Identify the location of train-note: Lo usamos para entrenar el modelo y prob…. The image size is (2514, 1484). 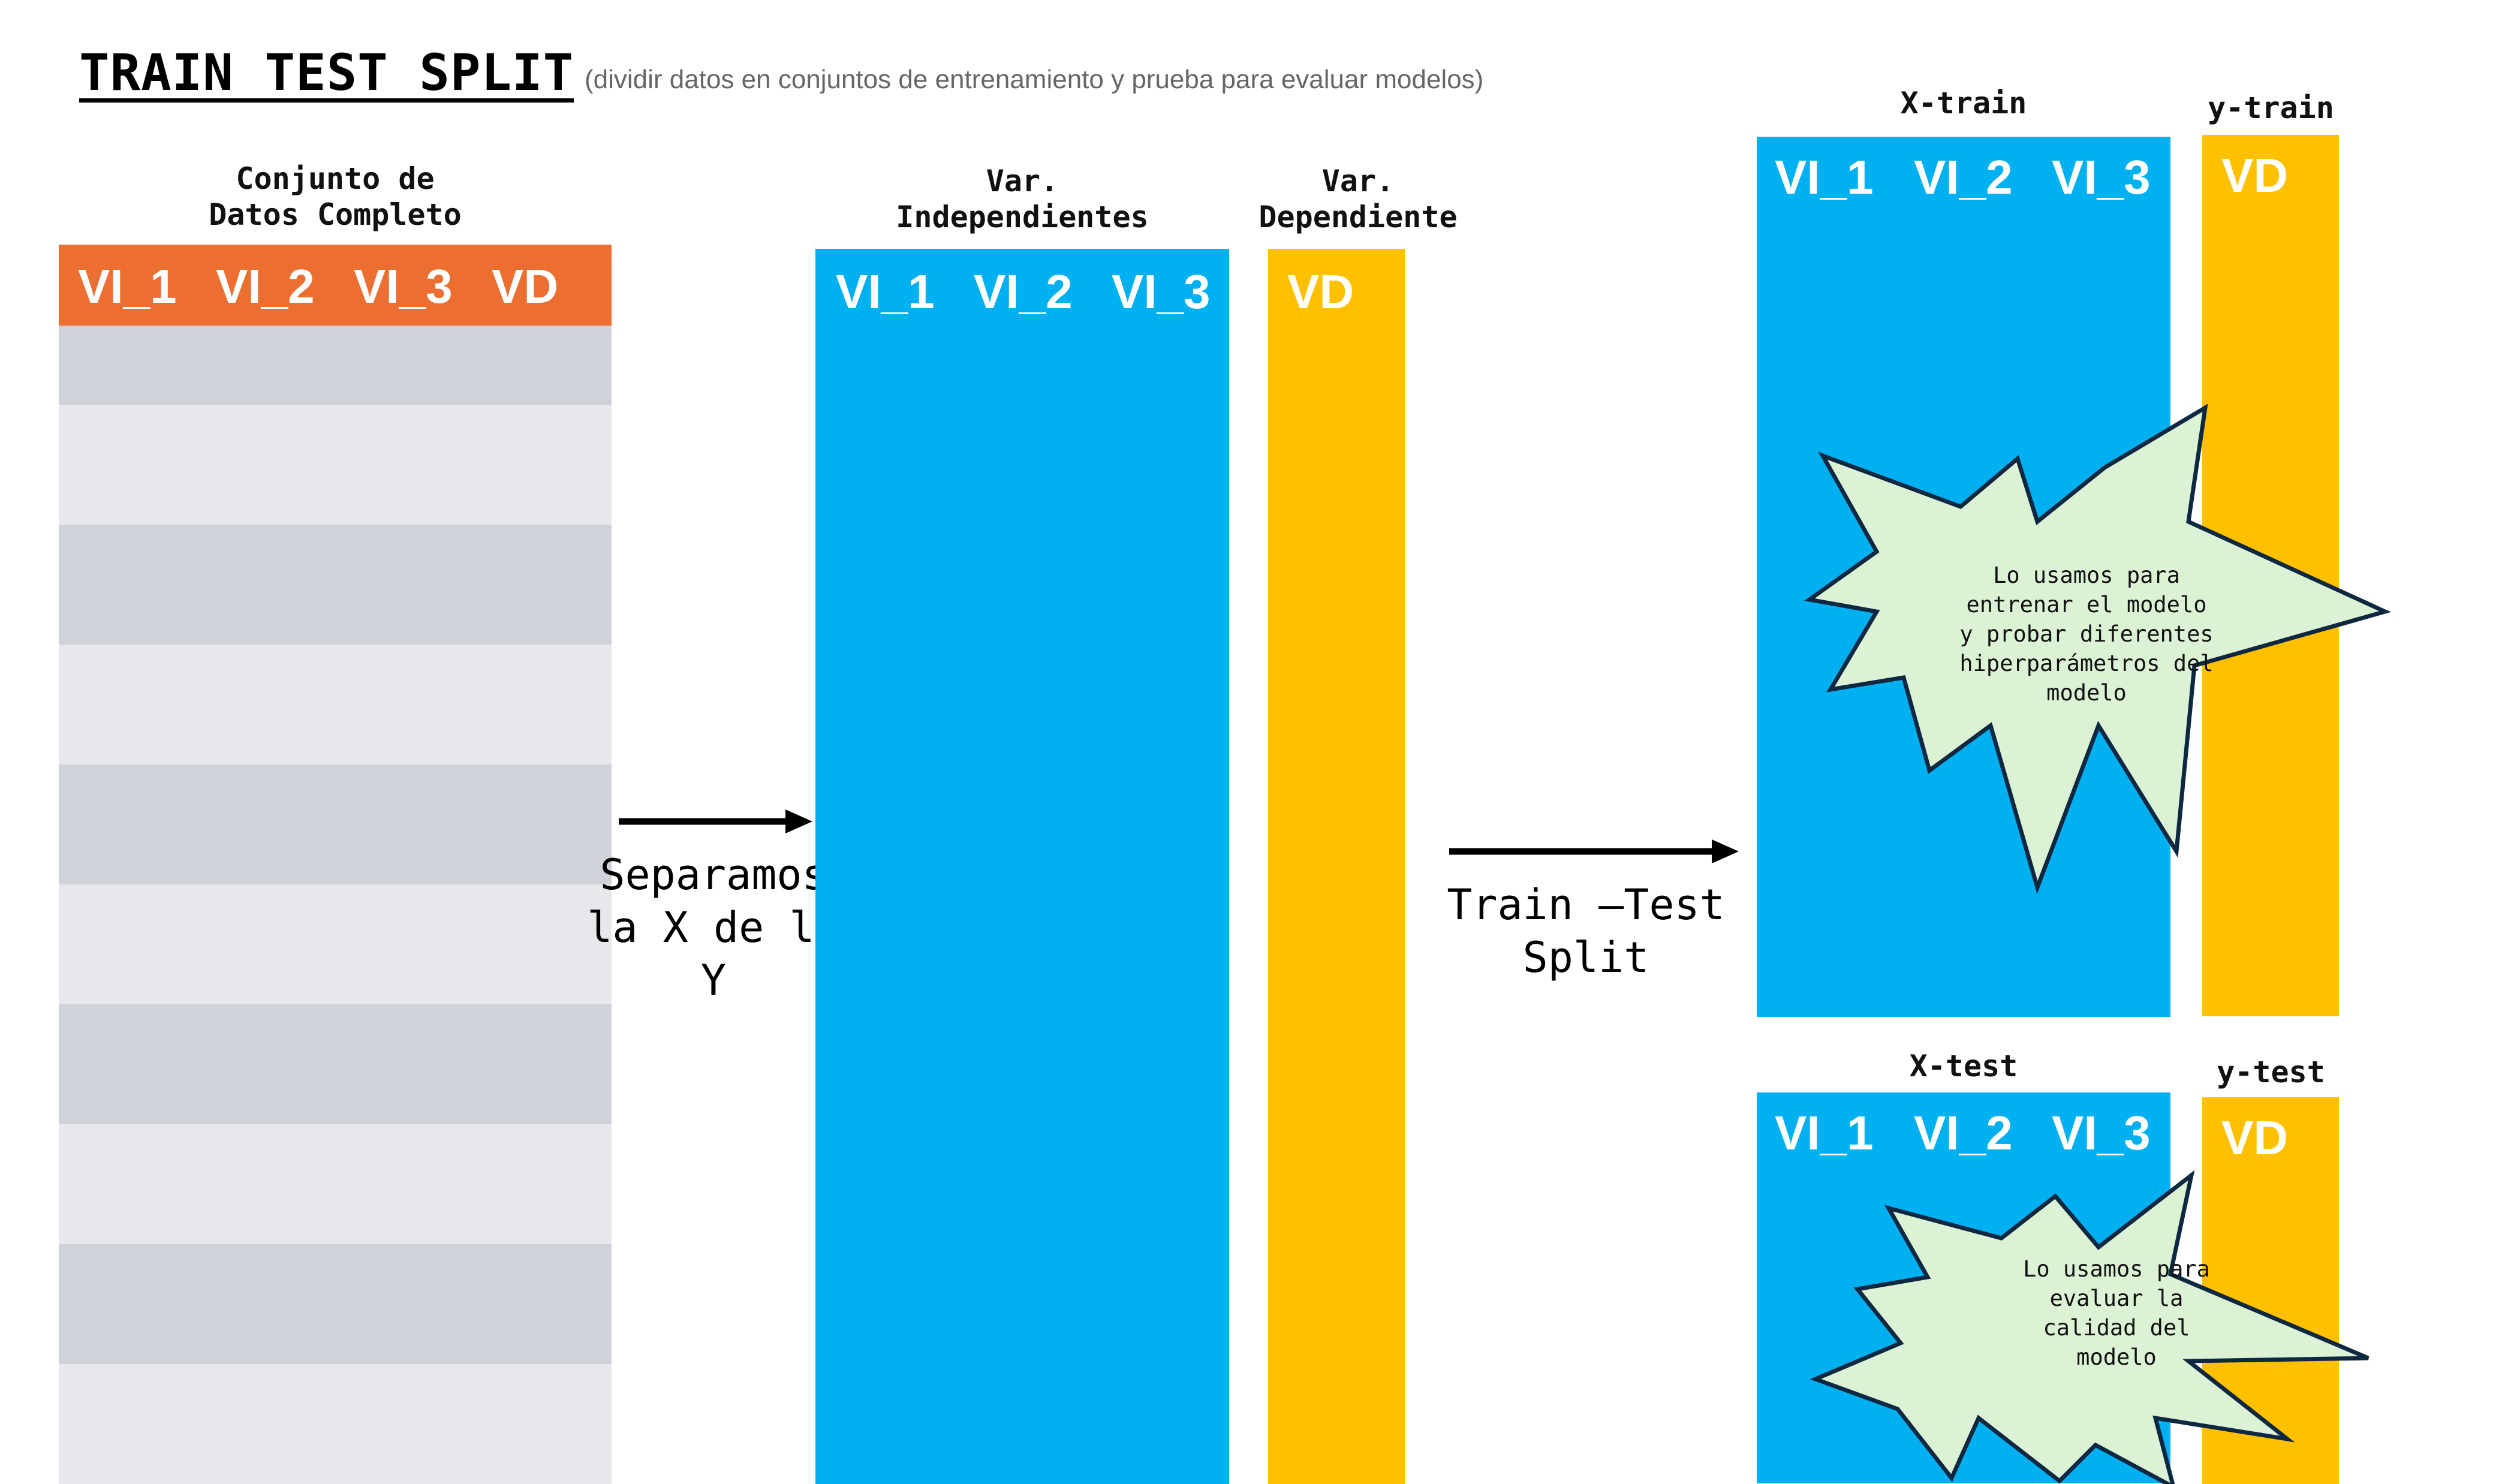
(2086, 634).